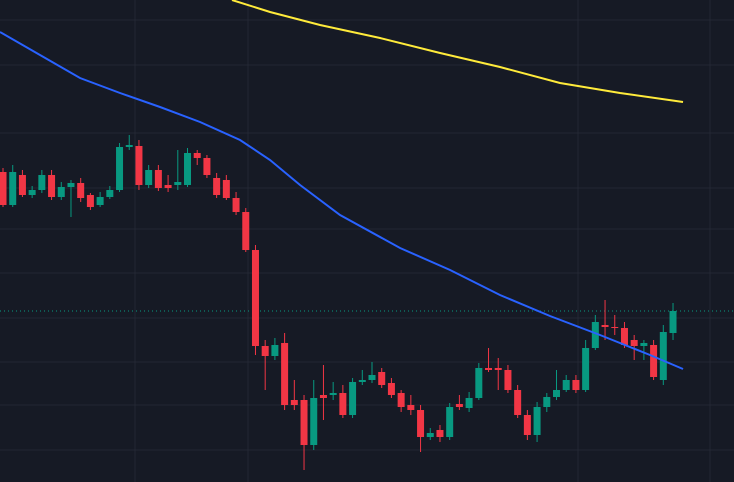 This screenshot has height=482, width=734. I want to click on moving-average, so click(457, 51).